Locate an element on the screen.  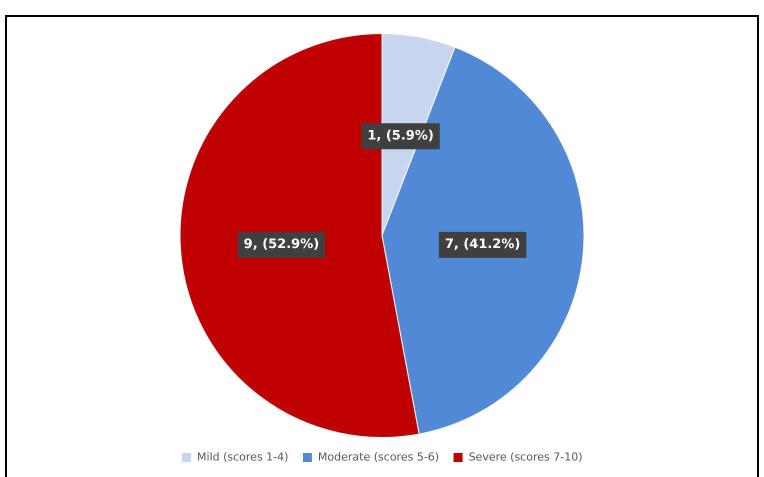
data-label: 7, (41.2%) is located at coordinates (482, 244).